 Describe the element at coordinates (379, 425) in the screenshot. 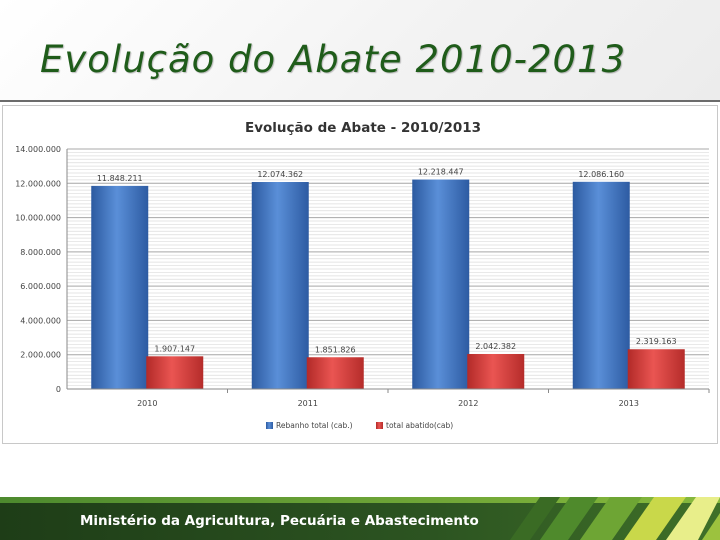

I see `legend-swatch-total-abatido-cab` at that location.